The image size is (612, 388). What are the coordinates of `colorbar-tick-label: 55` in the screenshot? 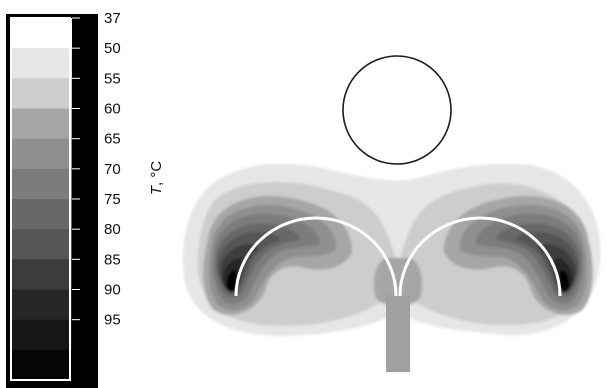 It's located at (112, 78).